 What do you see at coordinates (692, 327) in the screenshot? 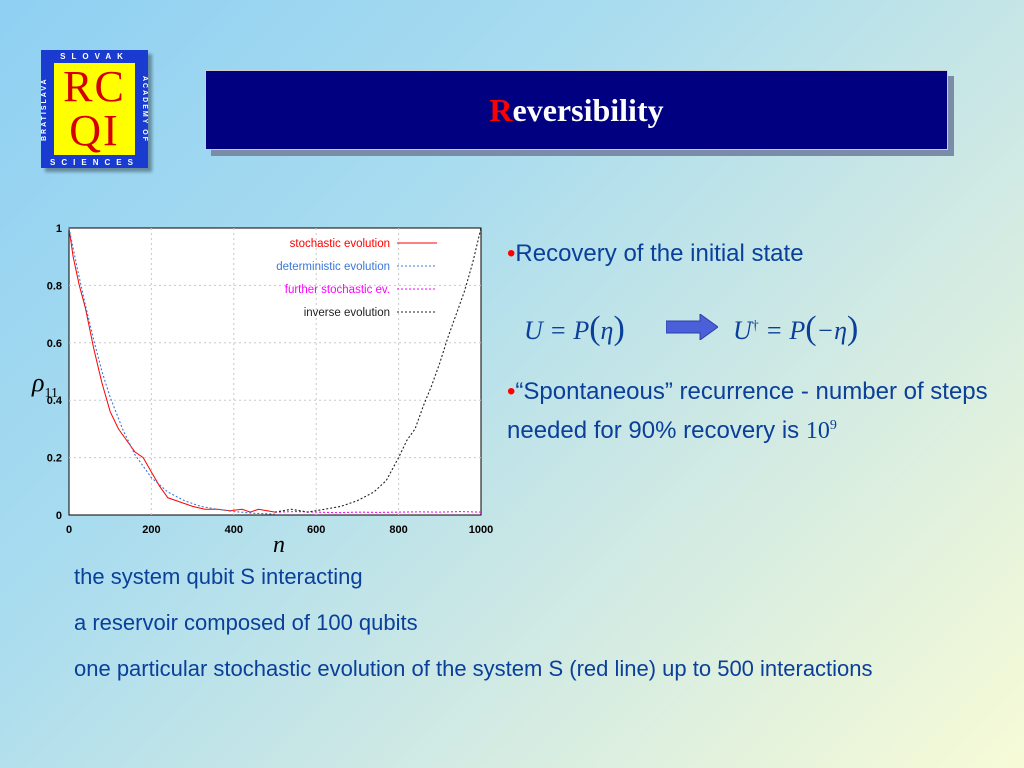
I see `right-arrow-icon` at bounding box center [692, 327].